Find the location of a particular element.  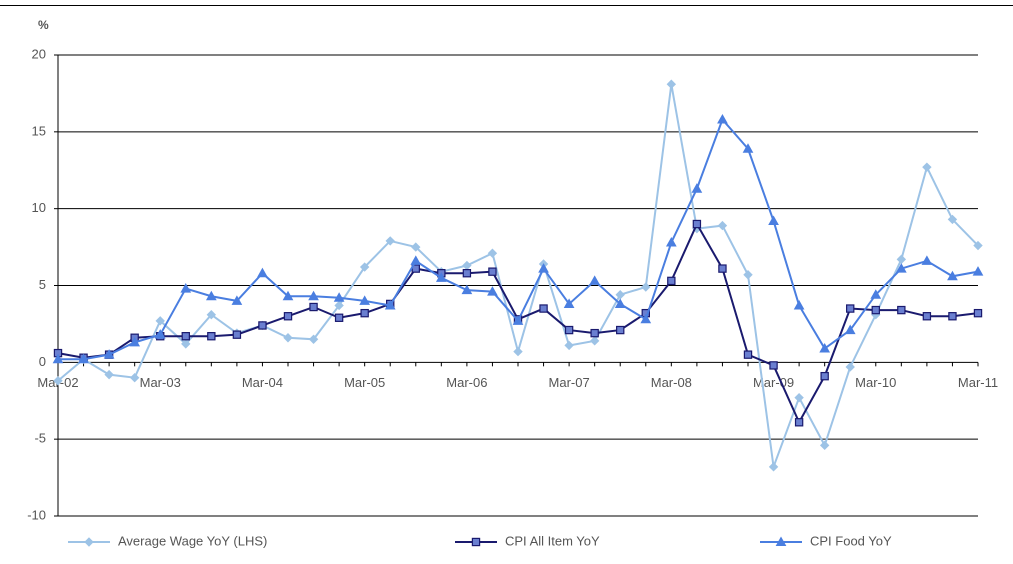

x-tick-label: Mar-06 is located at coordinates (466, 382).